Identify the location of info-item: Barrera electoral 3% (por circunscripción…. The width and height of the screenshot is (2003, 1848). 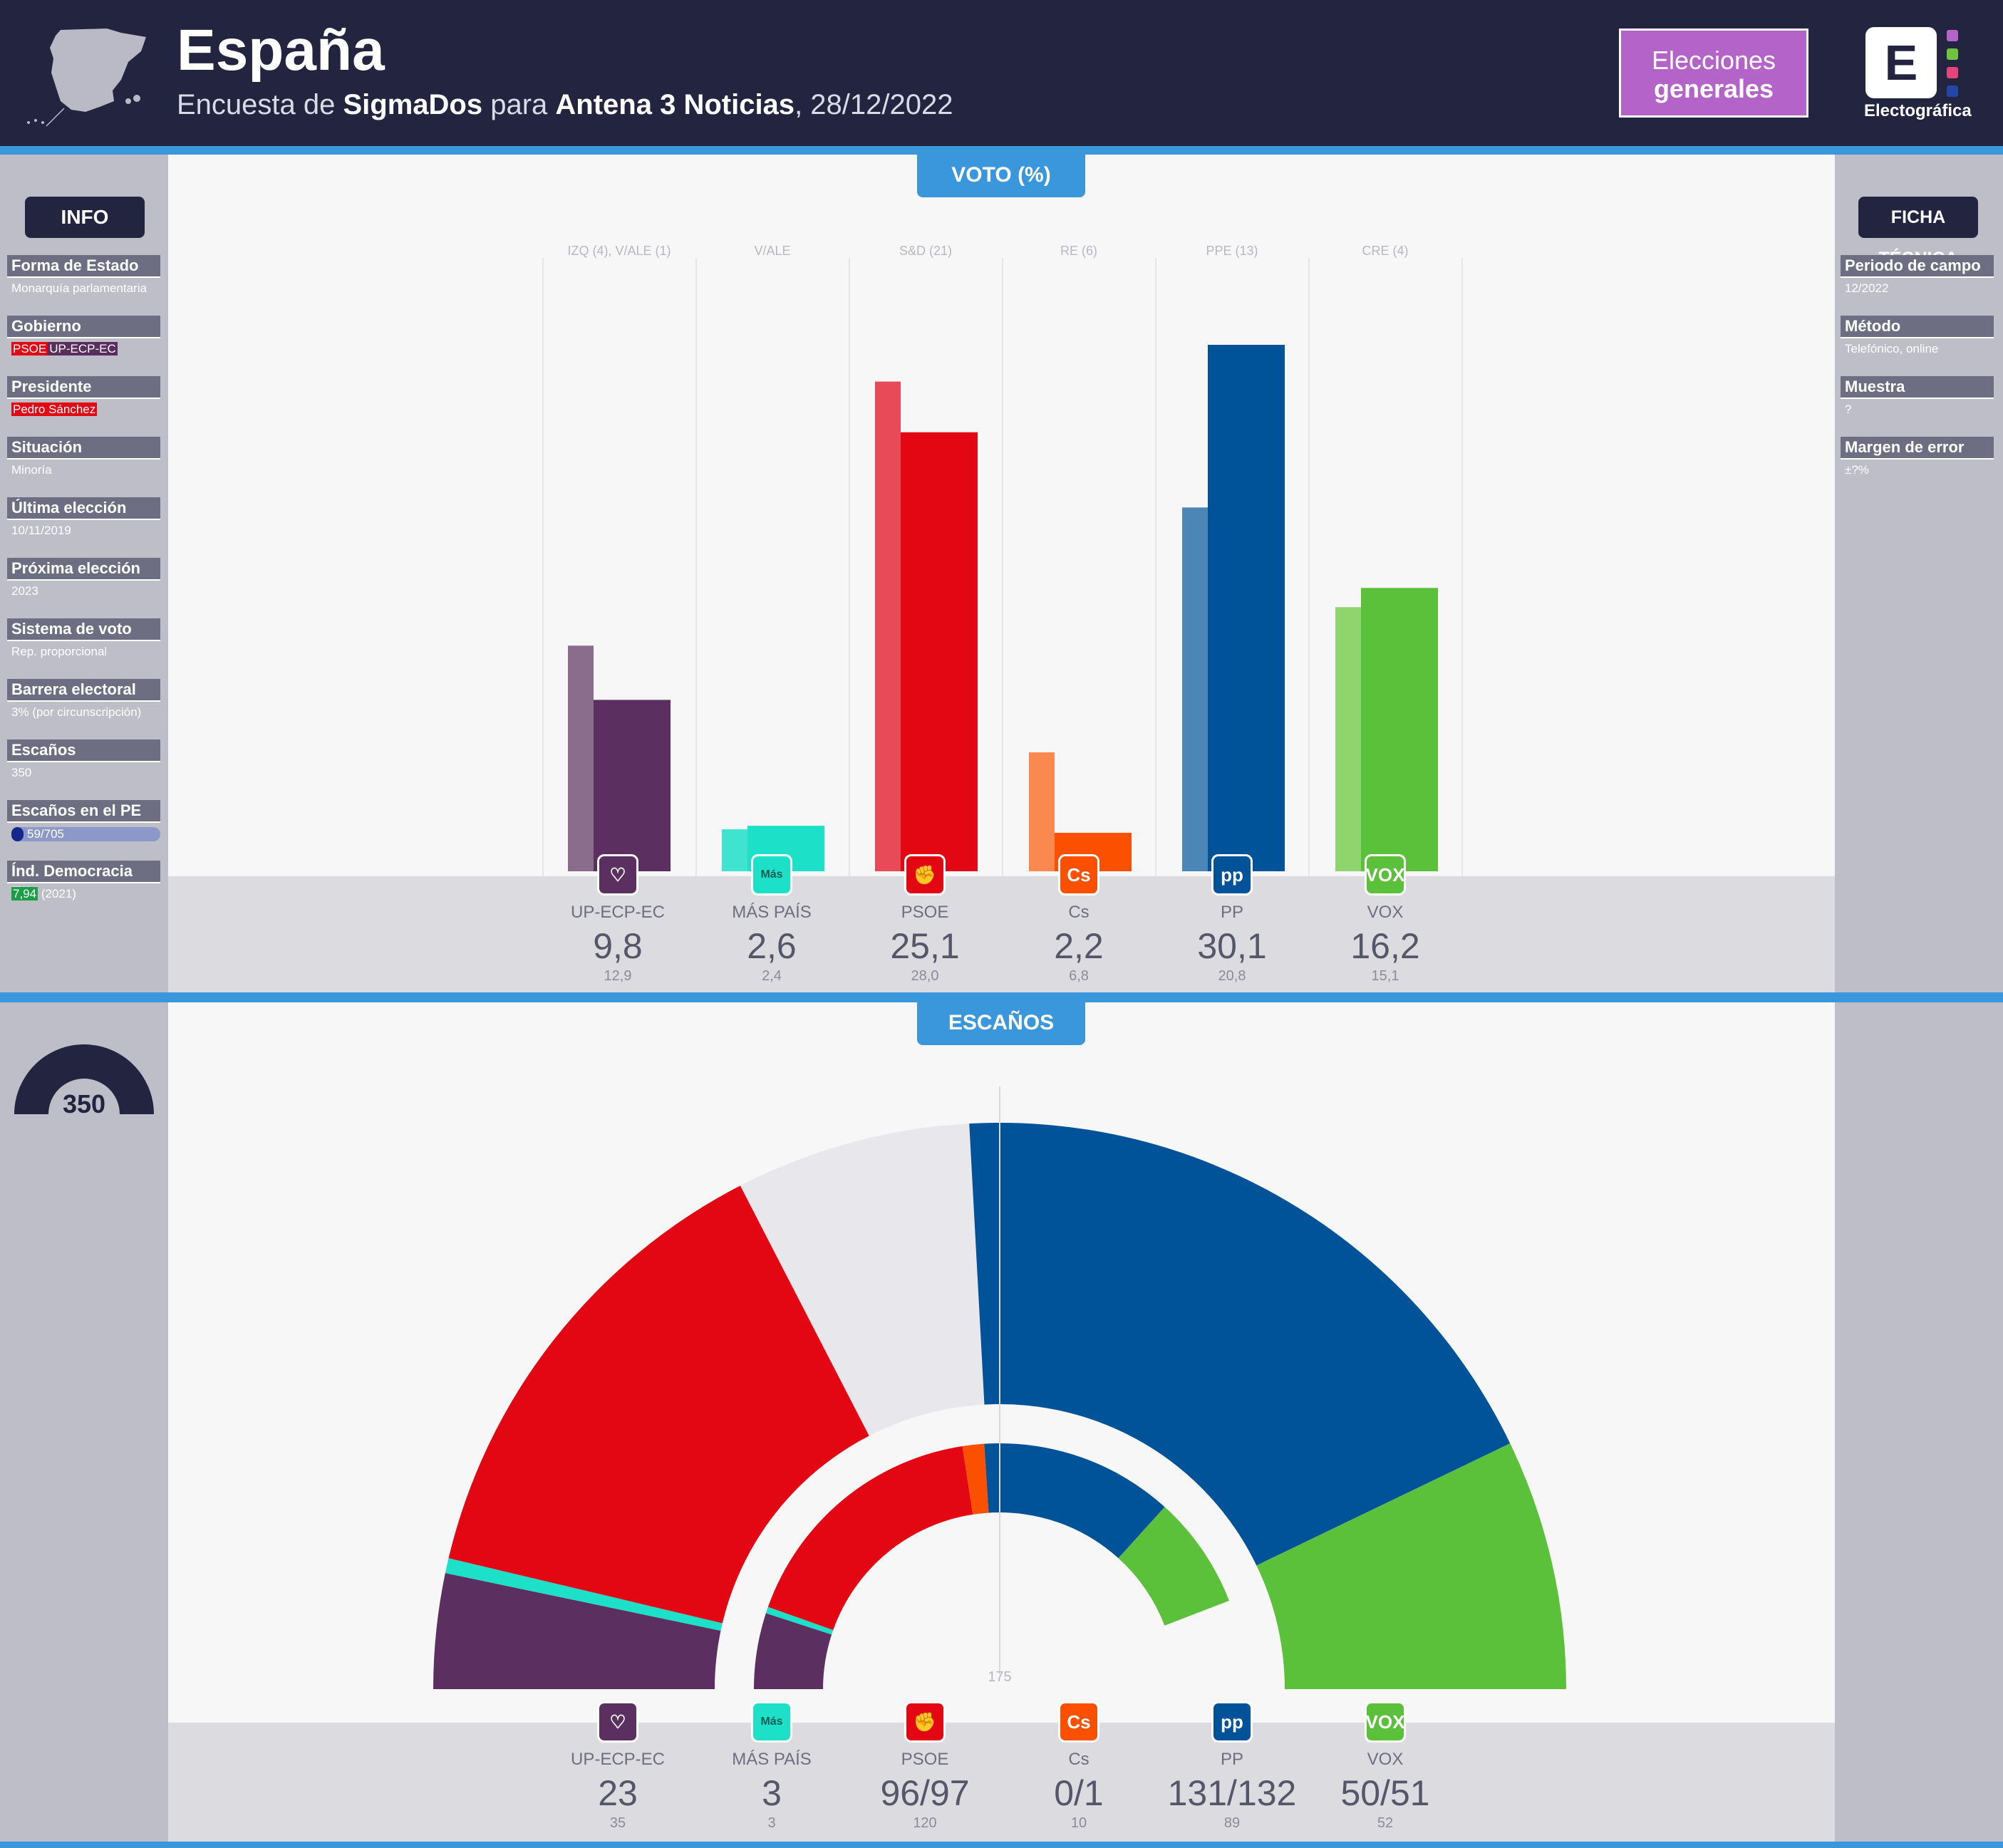
(83, 699).